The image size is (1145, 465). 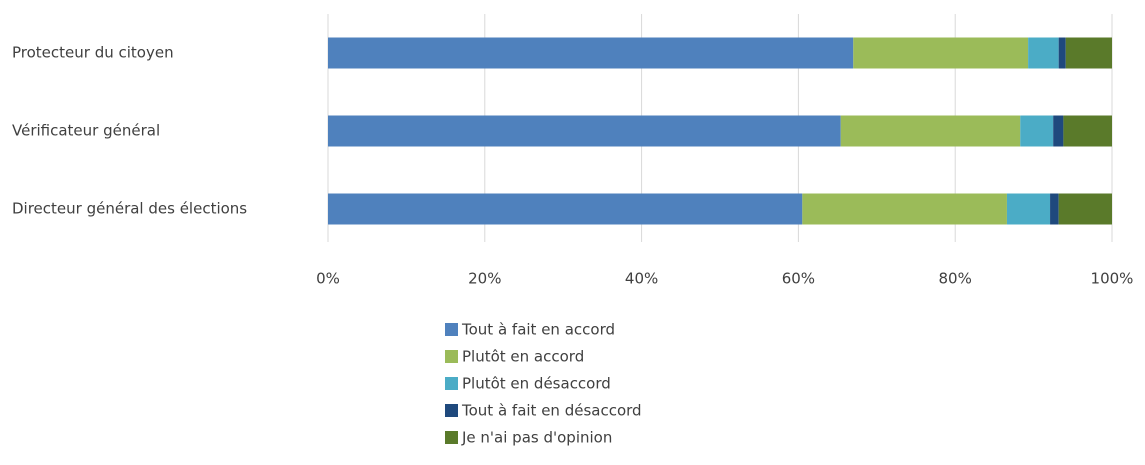 What do you see at coordinates (536, 438) in the screenshot?
I see `legend-label: Je n'ai pas d'opinion` at bounding box center [536, 438].